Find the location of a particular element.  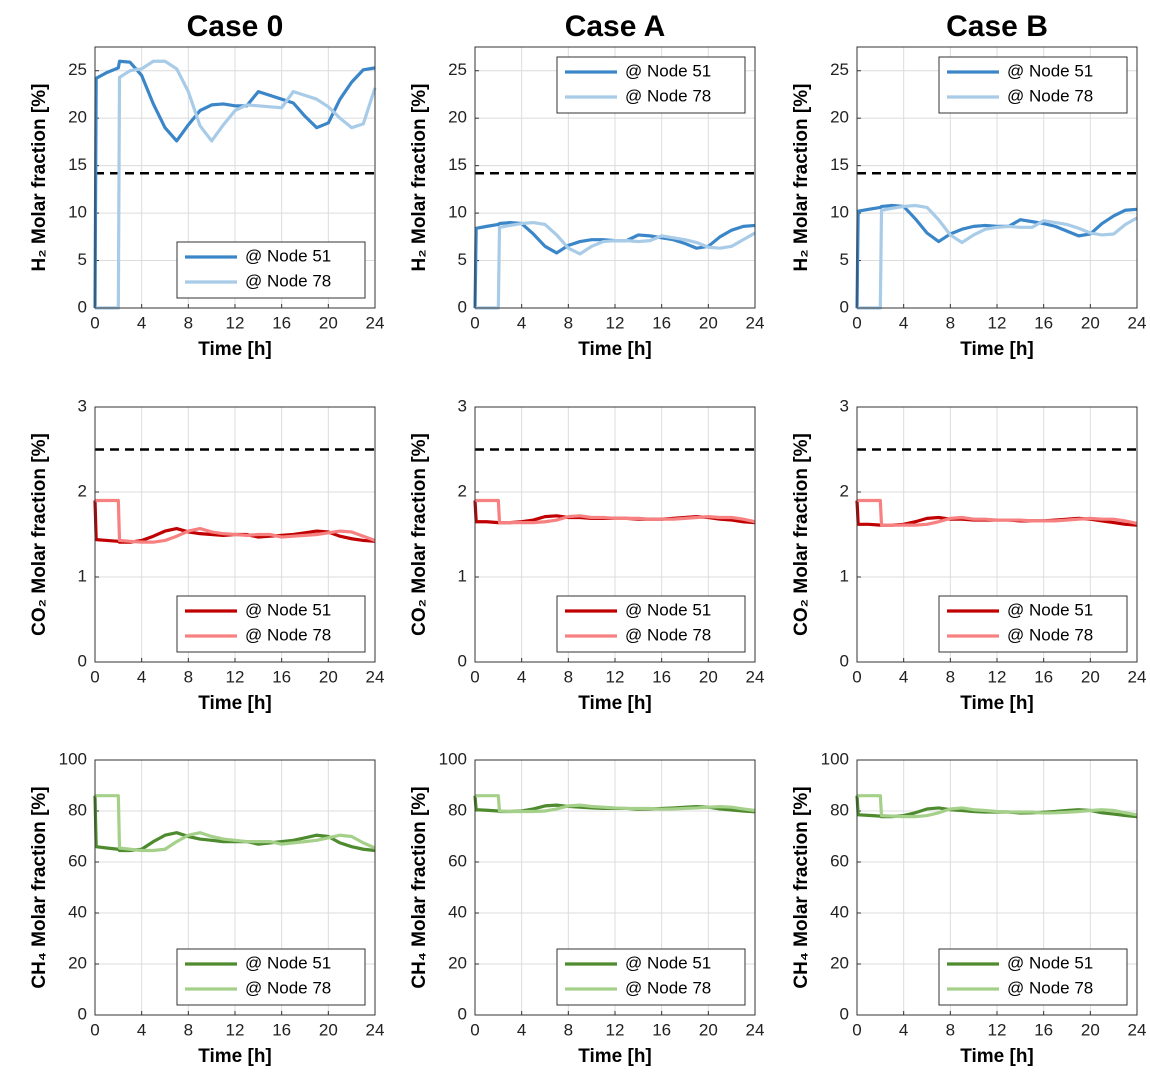

y-axis-label: CH₄ Molar fraction [%] is located at coordinates (801, 887).